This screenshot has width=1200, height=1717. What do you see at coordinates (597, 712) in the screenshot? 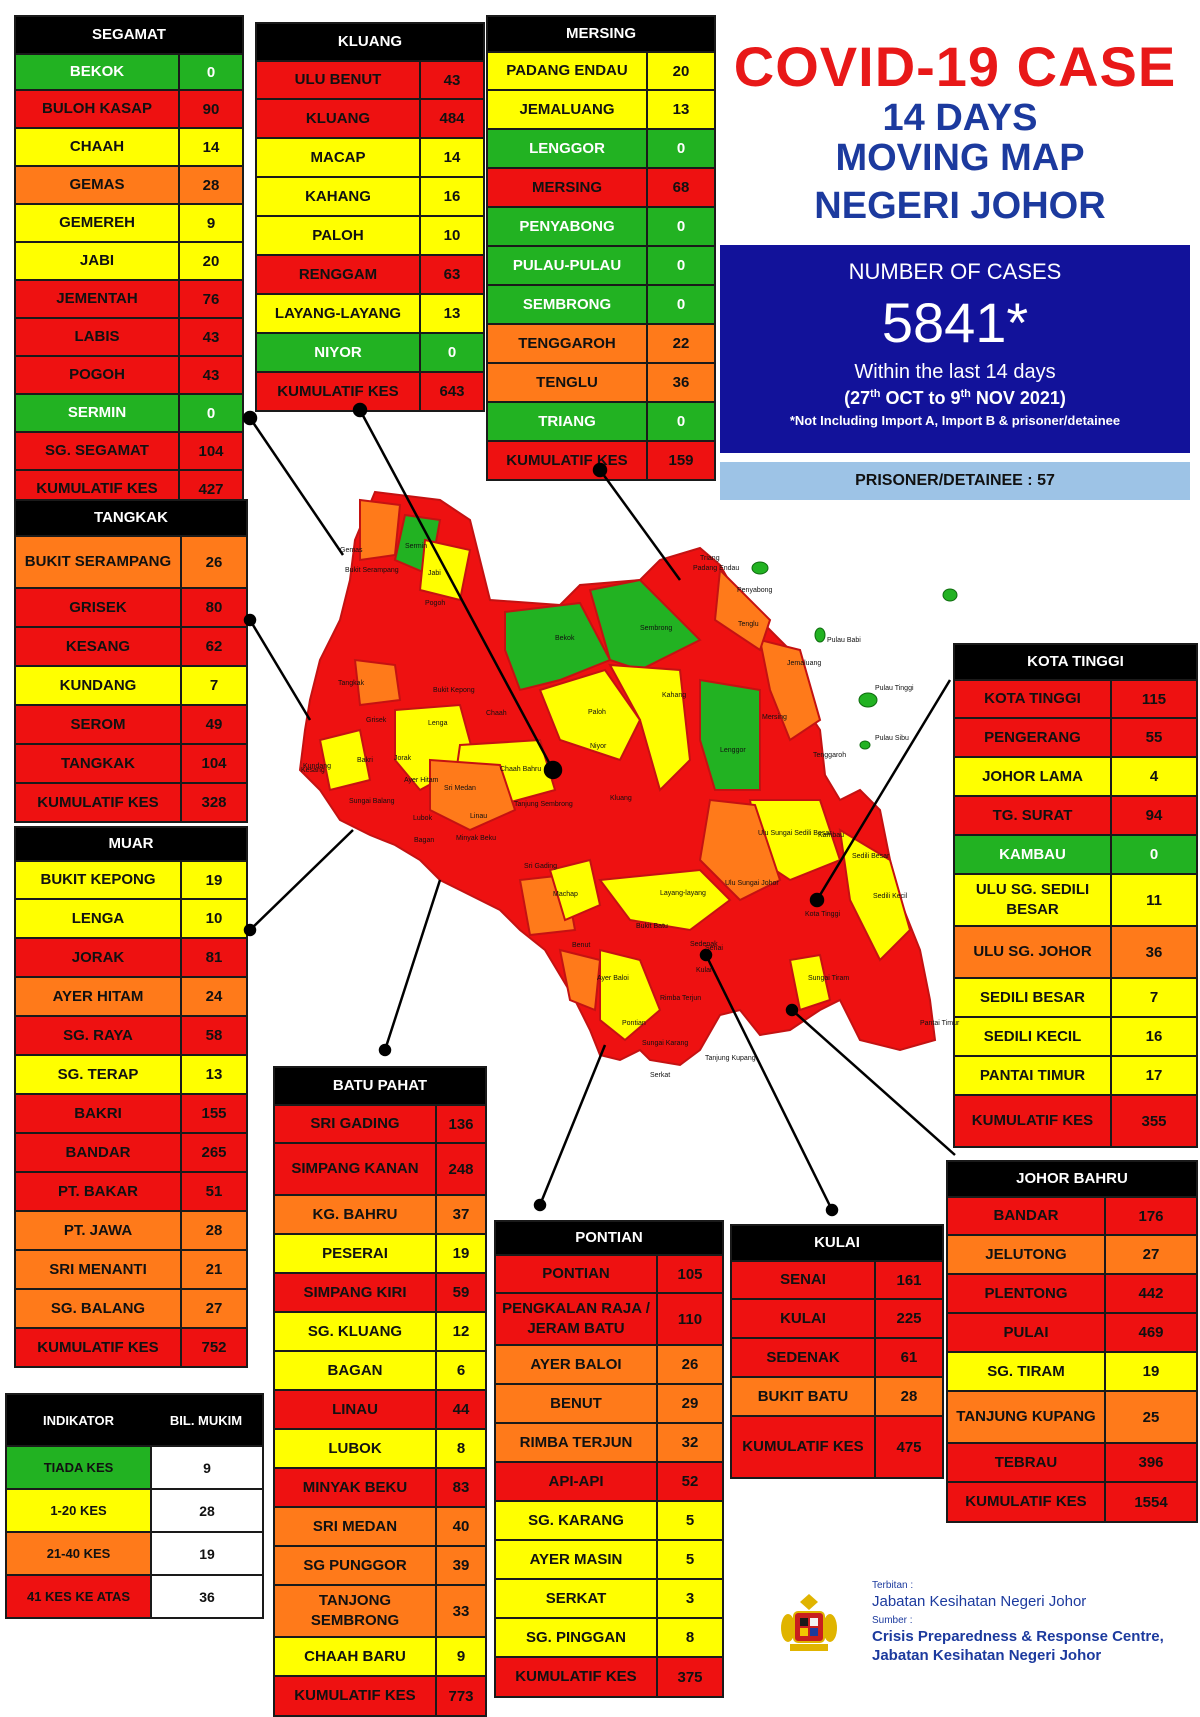
I see `map-place-label: Paloh` at bounding box center [597, 712].